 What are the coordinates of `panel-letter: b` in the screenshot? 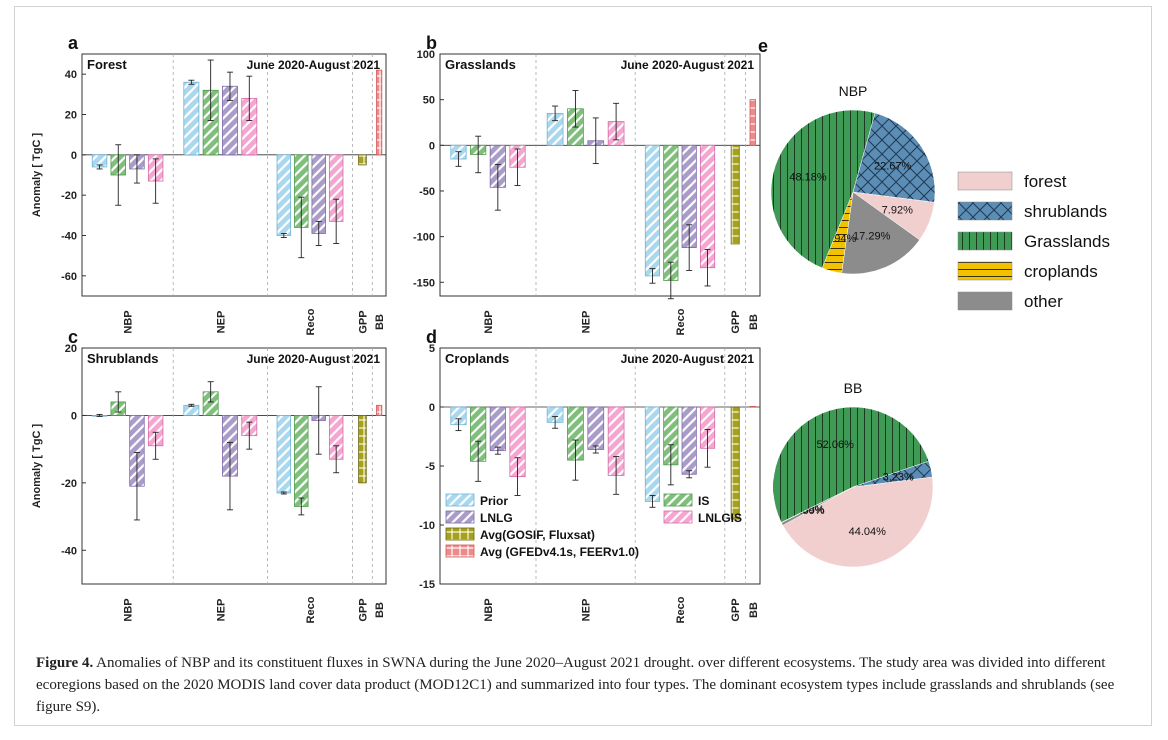 It's located at (431, 43).